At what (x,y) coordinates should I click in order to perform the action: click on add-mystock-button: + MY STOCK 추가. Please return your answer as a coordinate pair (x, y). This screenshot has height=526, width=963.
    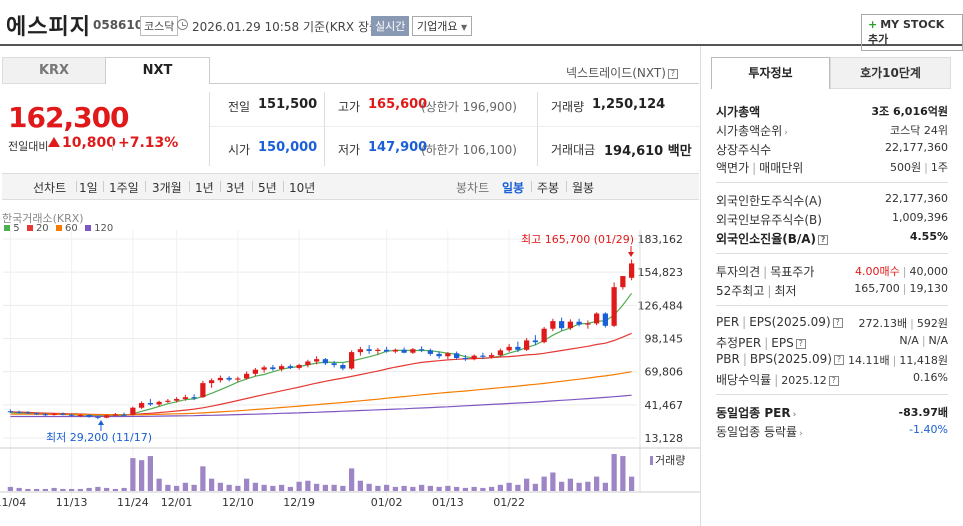
    Looking at the image, I should click on (912, 32).